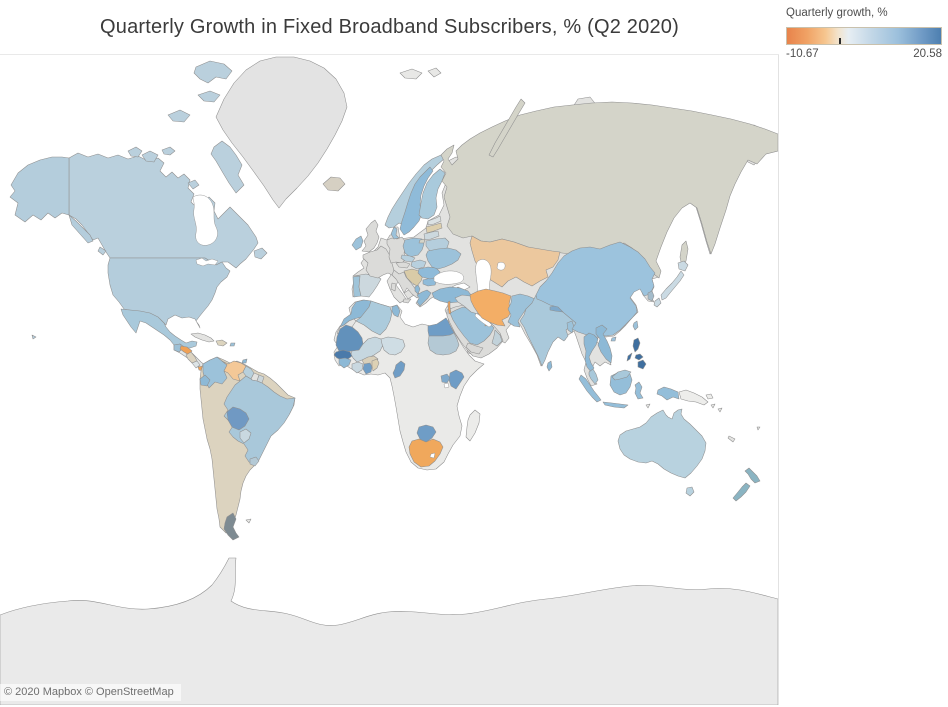  Describe the element at coordinates (205, 380) in the screenshot. I see `country-ecuador` at that location.